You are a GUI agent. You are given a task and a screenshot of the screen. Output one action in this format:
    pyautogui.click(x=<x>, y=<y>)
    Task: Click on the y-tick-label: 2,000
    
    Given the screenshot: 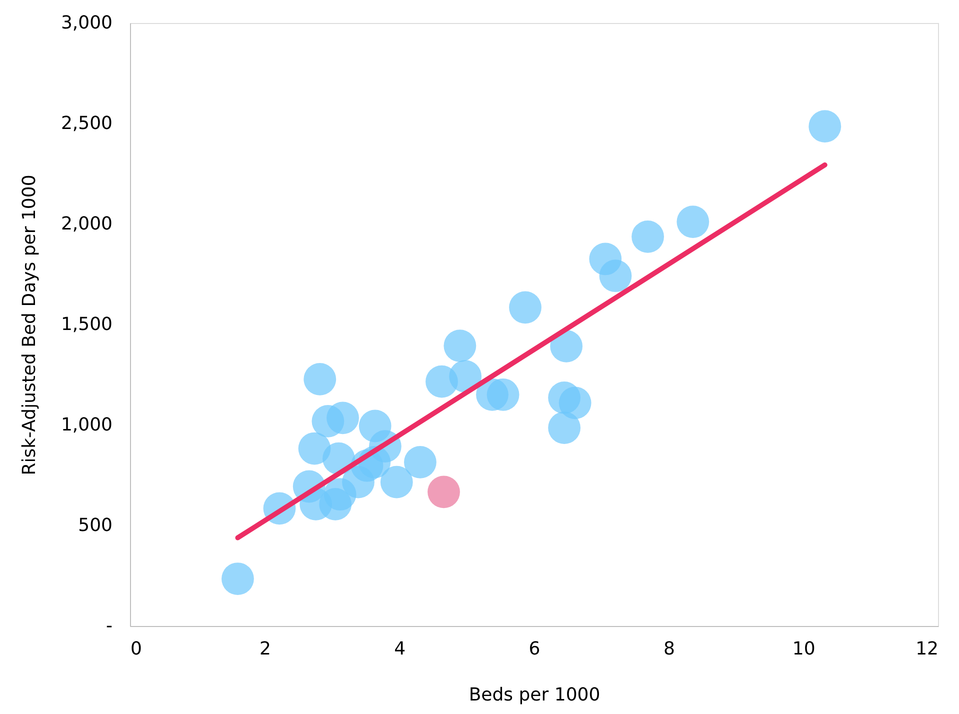 What is the action you would take?
    pyautogui.click(x=86, y=224)
    